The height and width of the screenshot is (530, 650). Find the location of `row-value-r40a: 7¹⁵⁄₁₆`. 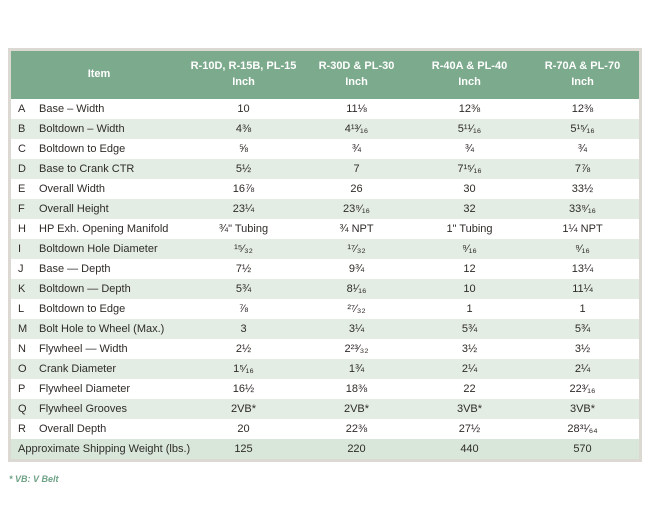

row-value-r40a: 7¹⁵⁄₁₆ is located at coordinates (469, 169).